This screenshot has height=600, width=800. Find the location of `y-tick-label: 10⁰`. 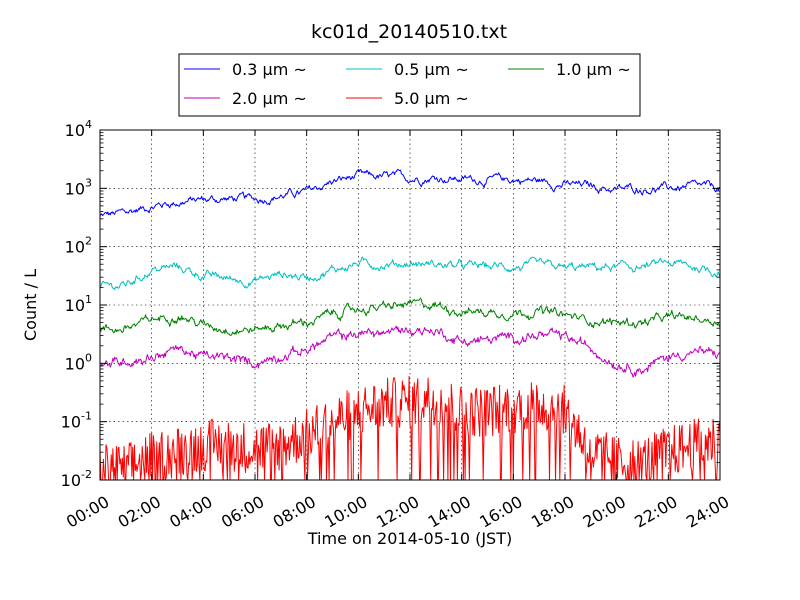

y-tick-label: 10⁰ is located at coordinates (78, 362).